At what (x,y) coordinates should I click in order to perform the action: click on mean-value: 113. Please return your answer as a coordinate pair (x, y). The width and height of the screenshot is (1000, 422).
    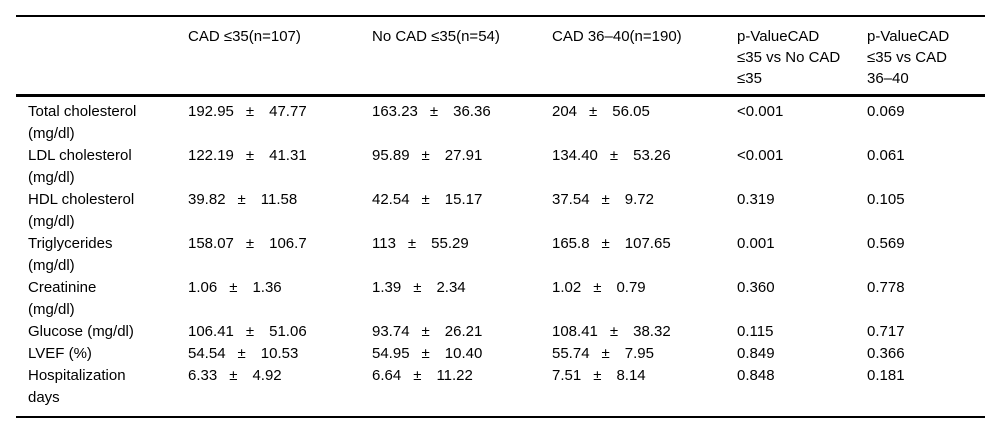
    Looking at the image, I should click on (384, 243).